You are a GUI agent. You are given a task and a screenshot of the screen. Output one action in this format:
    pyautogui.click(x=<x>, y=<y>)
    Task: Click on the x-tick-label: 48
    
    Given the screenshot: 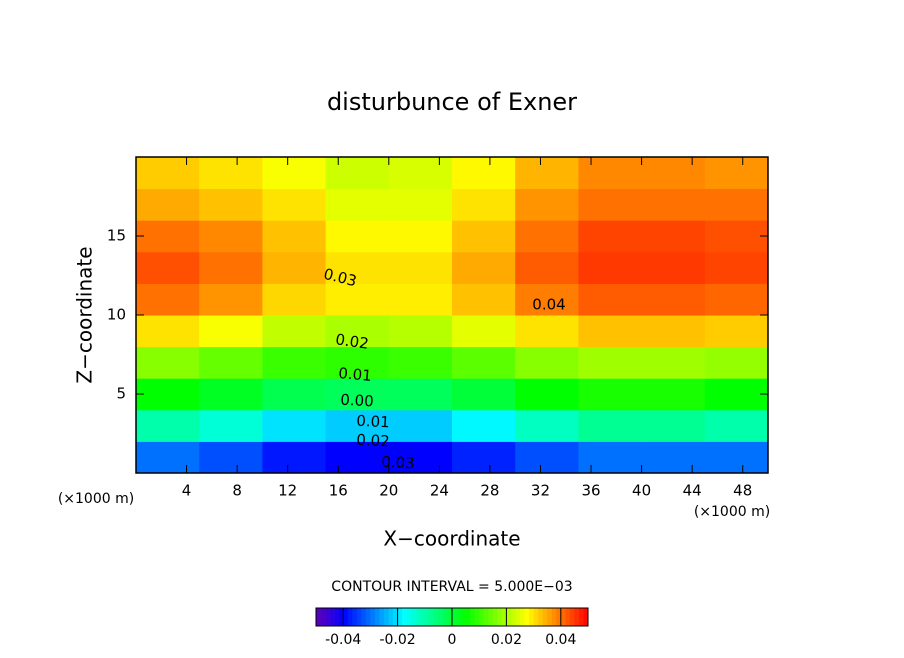 What is the action you would take?
    pyautogui.click(x=742, y=491)
    